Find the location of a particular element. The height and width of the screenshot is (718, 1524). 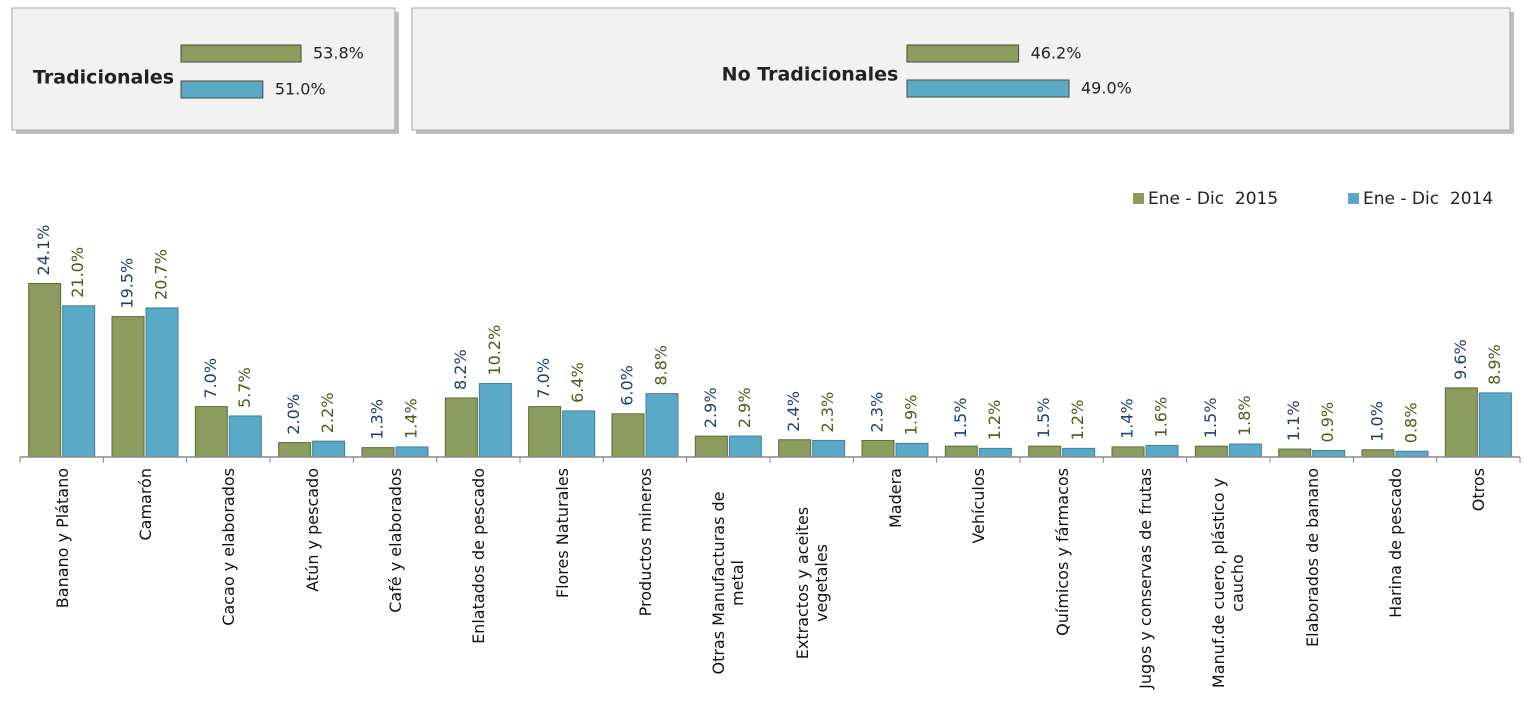

x-tick-label: Jugos y conservas de frutas is located at coordinates (1145, 583).